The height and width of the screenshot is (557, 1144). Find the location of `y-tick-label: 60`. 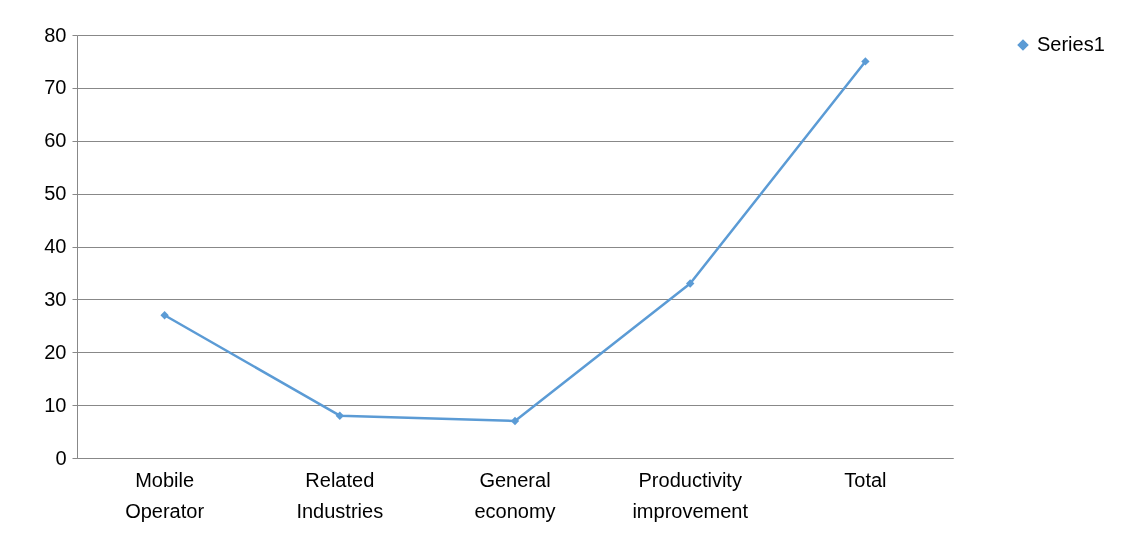

y-tick-label: 60 is located at coordinates (55, 140).